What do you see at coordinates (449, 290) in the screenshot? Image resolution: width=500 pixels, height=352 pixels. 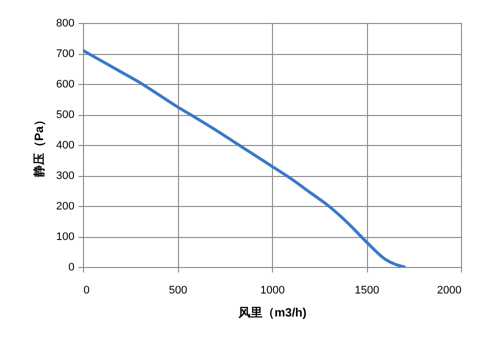 I see `x-tick-label: 2000` at bounding box center [449, 290].